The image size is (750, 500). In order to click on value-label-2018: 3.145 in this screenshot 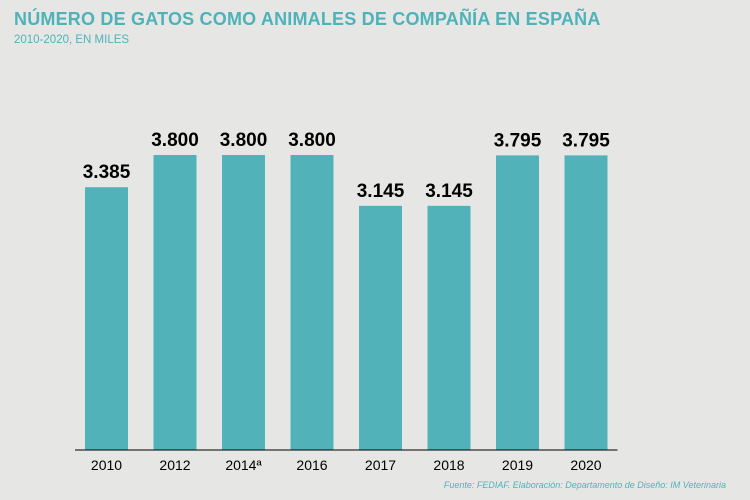, I will do `click(449, 191)`.